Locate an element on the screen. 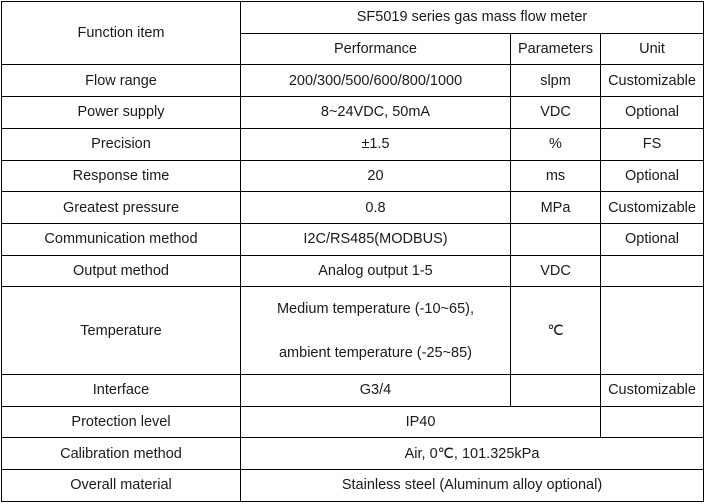 The width and height of the screenshot is (704, 504). row-performance-value: I2C/RS485(MODBUS) is located at coordinates (375, 239).